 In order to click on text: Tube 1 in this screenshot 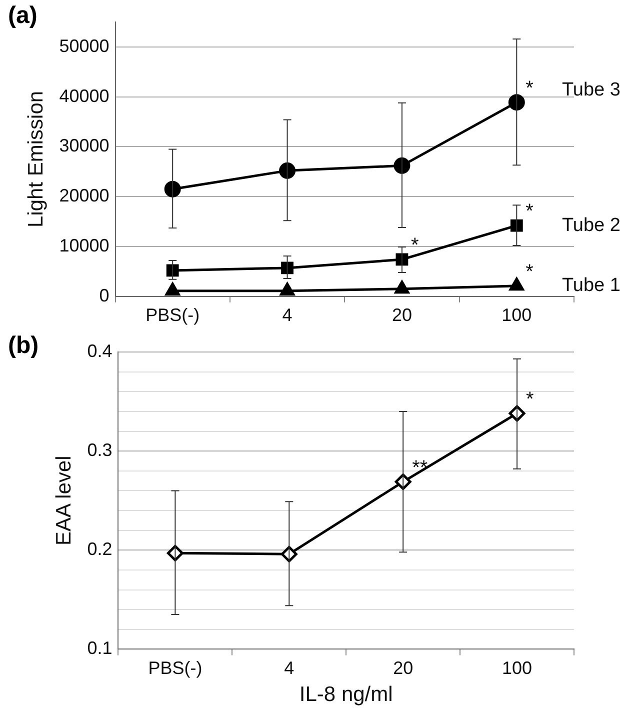, I will do `click(591, 285)`.